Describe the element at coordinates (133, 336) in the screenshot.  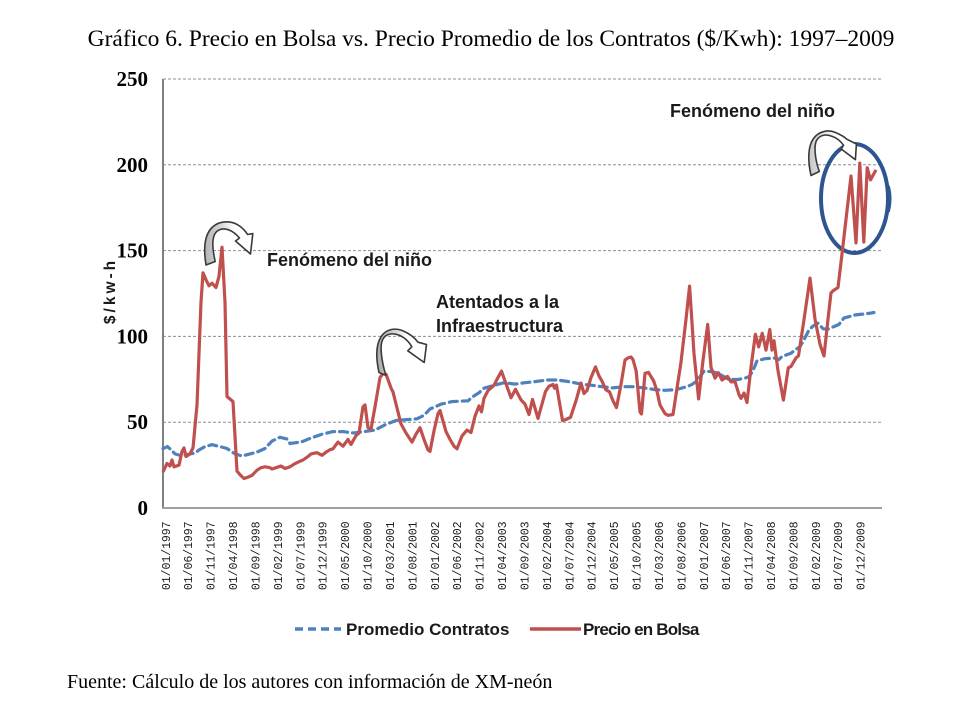
I see `svg-text: 100` at that location.